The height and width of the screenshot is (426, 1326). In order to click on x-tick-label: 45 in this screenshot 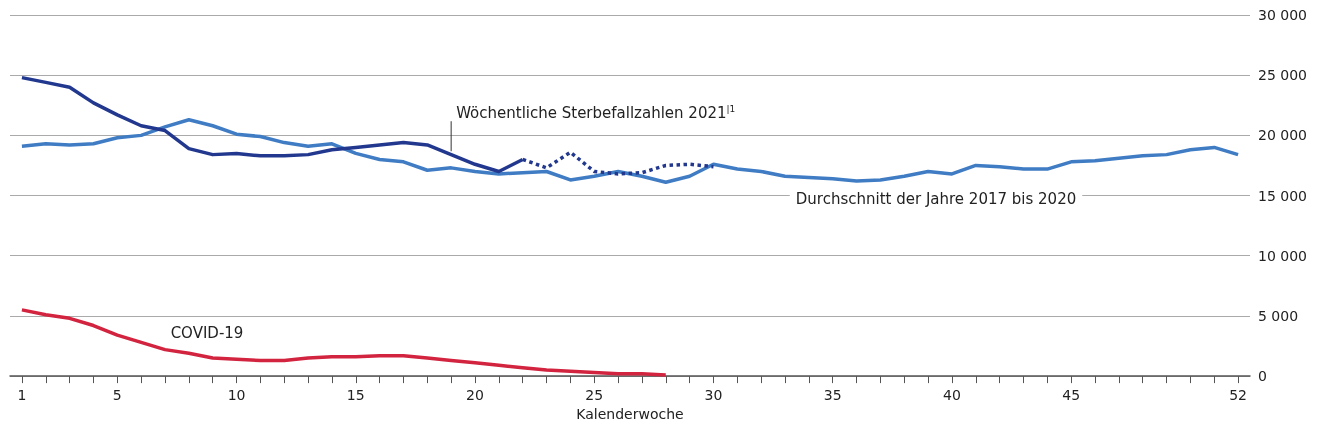, I will do `click(1071, 395)`.